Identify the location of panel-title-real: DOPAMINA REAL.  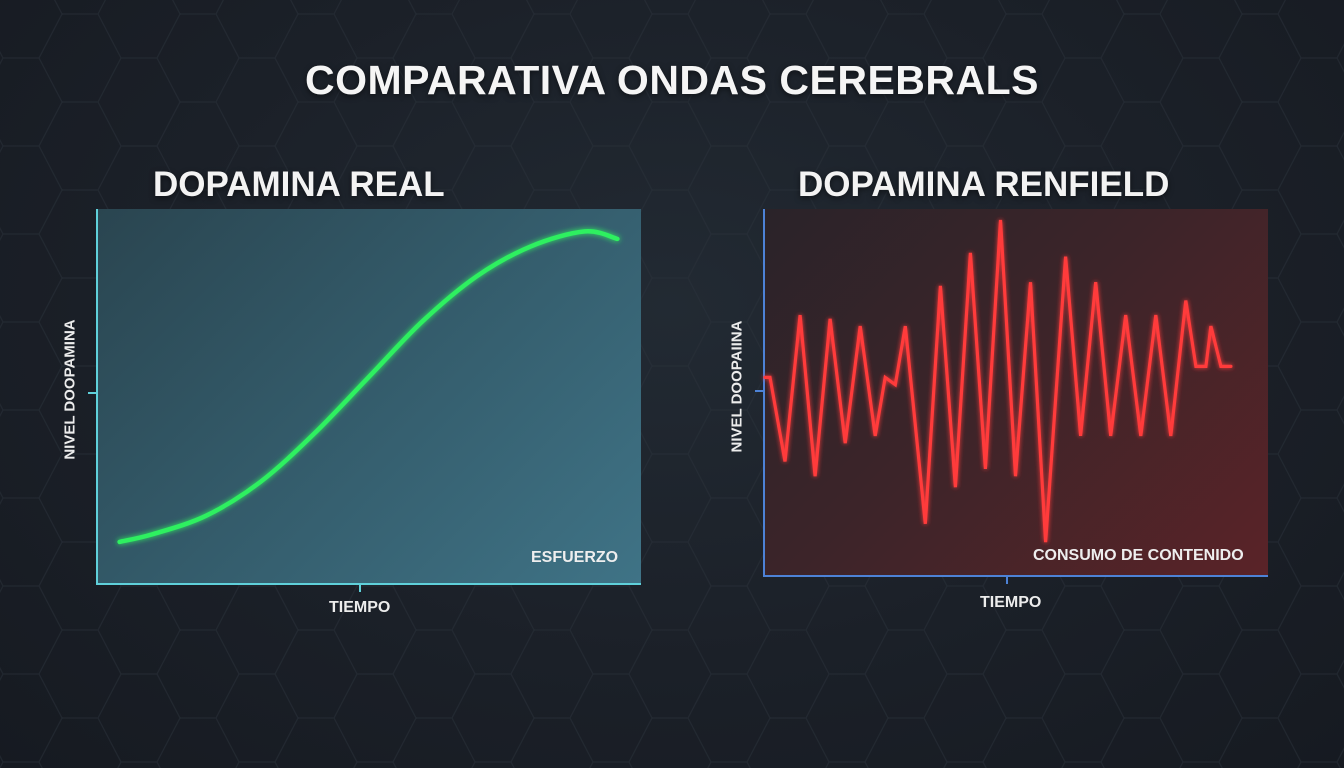
(299, 184).